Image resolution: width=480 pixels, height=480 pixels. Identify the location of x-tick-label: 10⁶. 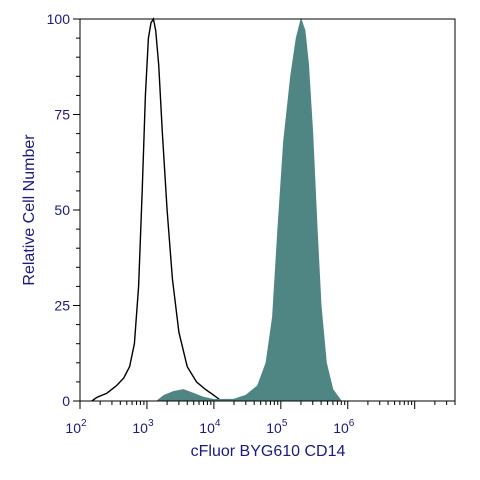
(344, 427).